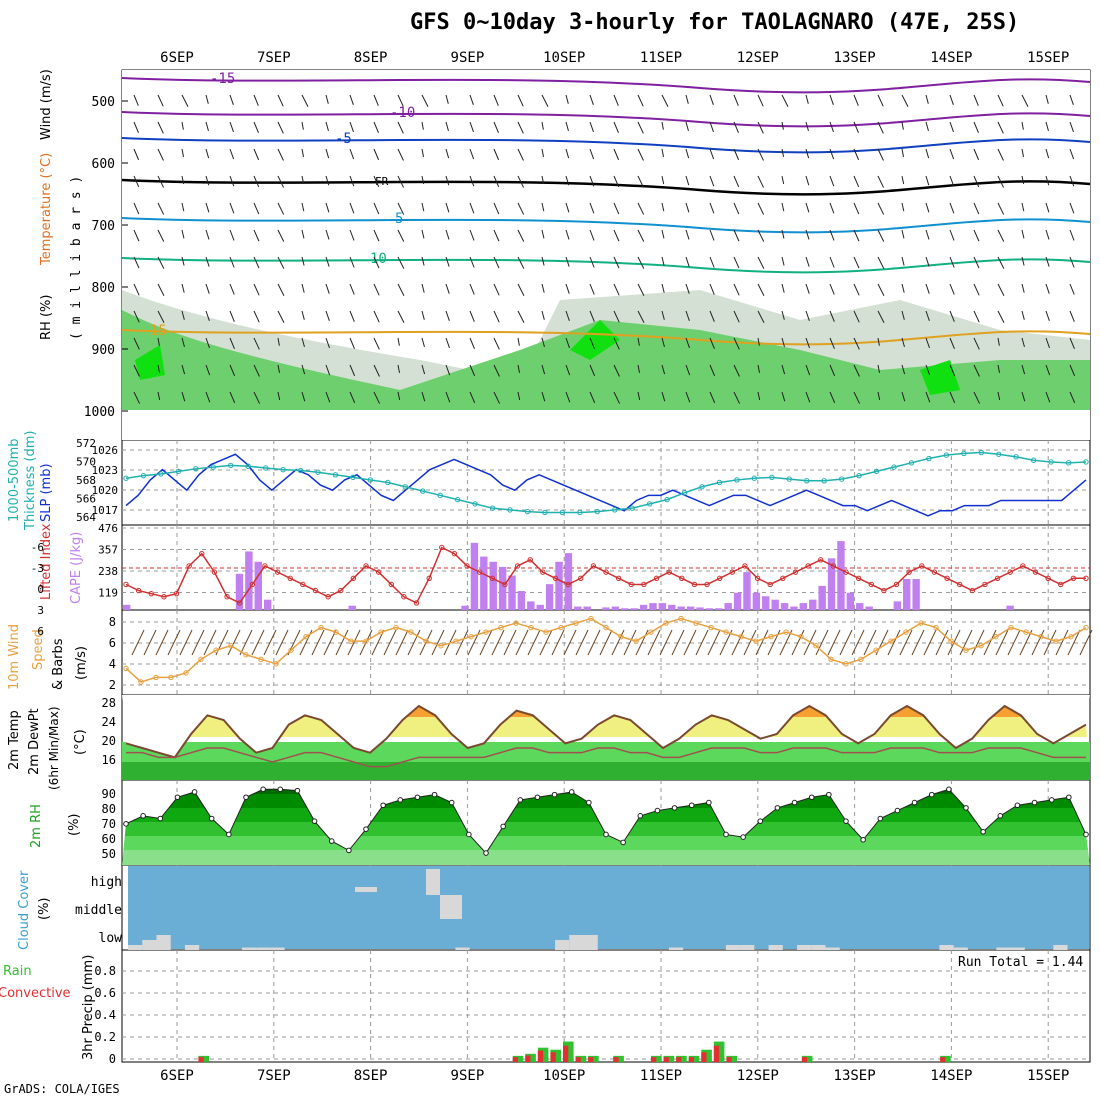  Describe the element at coordinates (34, 741) in the screenshot. I see `temp-label-b: 2m DewPt` at that location.